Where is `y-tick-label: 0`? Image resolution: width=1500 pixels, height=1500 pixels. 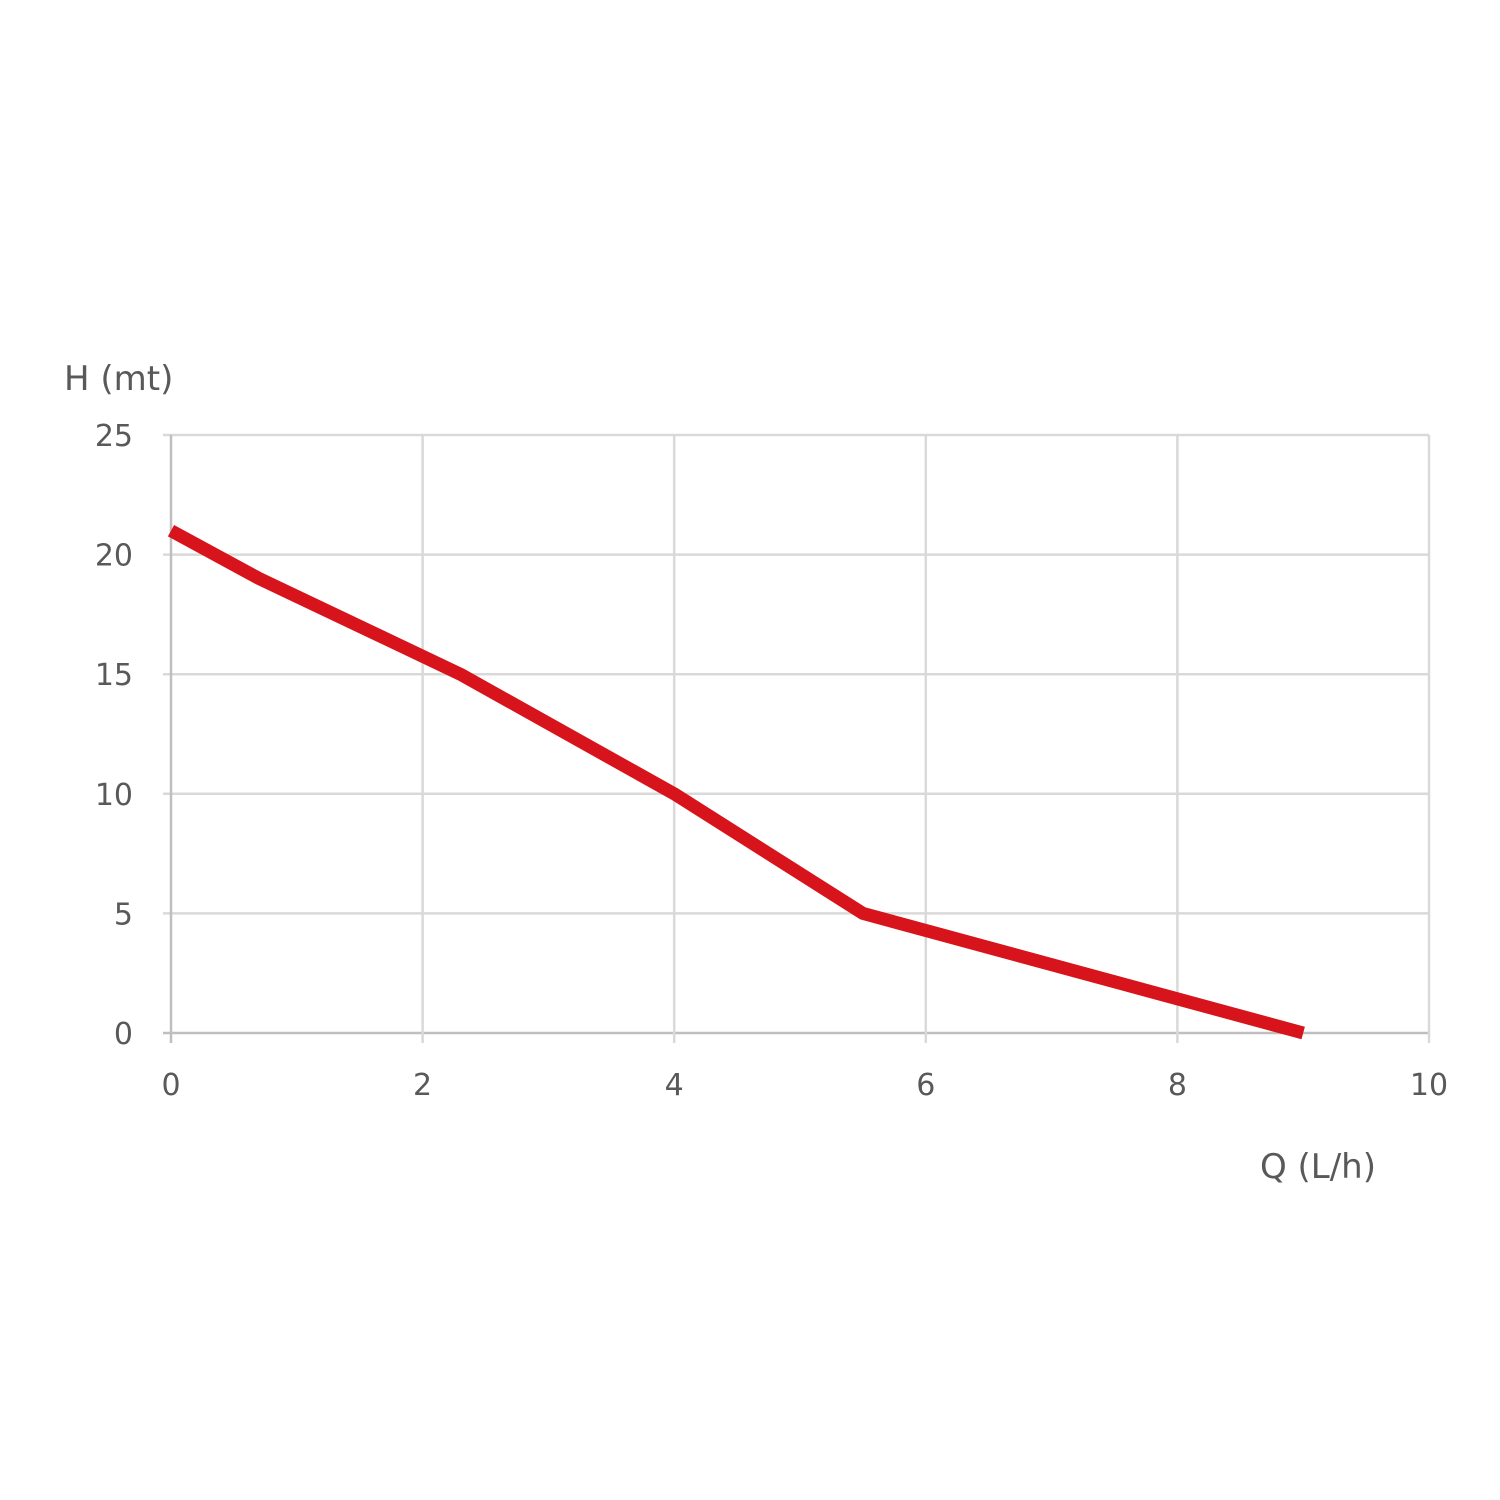
y-tick-label: 0 is located at coordinates (123, 1034).